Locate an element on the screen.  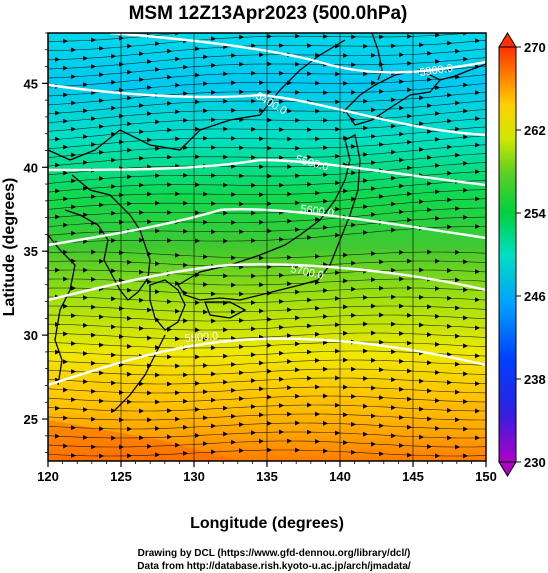
coast-china-east is located at coordinates (62, 310).